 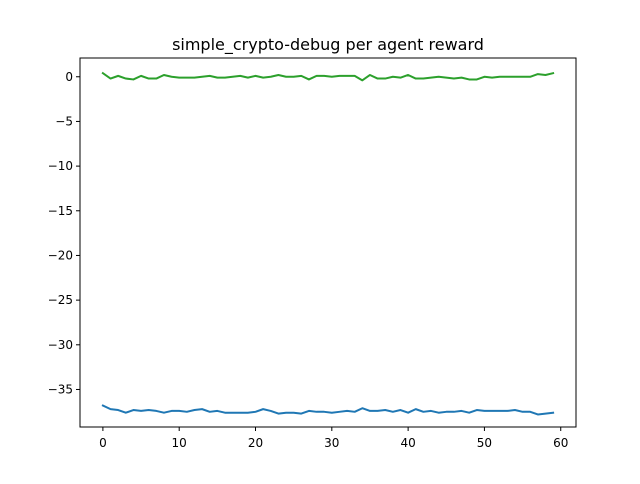 I want to click on x-tick-label: 50, so click(x=484, y=443).